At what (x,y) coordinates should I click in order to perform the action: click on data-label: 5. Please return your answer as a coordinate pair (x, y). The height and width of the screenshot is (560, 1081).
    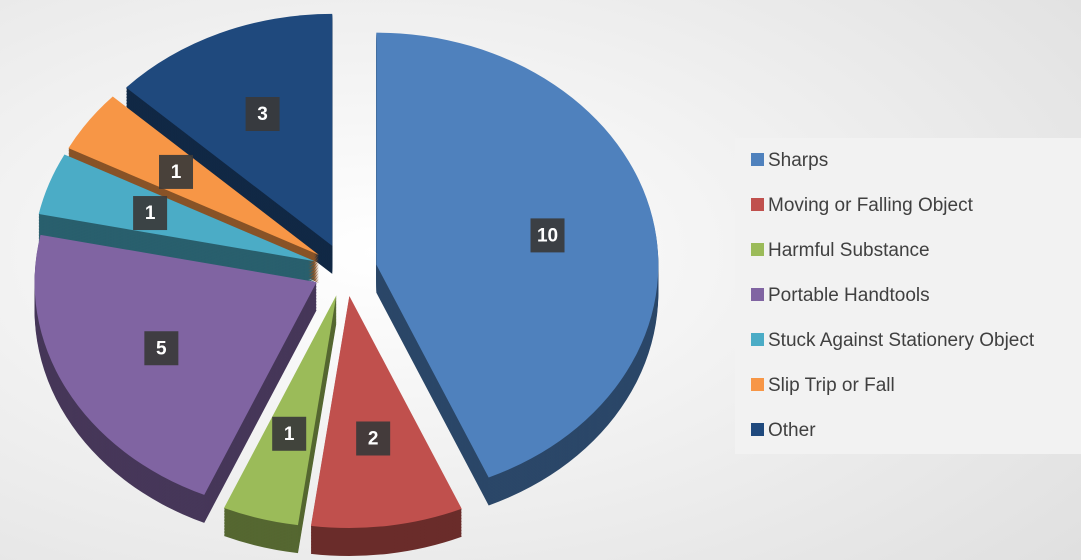
    Looking at the image, I should click on (161, 348).